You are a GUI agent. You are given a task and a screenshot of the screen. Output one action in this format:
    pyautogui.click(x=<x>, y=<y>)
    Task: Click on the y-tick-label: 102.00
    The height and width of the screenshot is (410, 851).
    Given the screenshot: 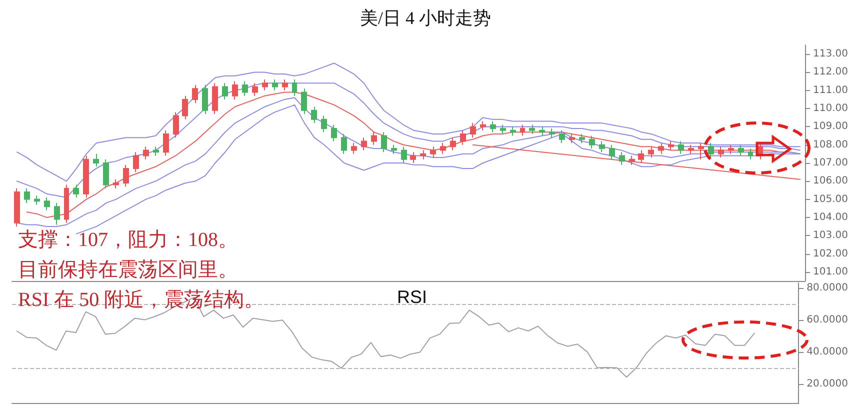 What is the action you would take?
    pyautogui.click(x=830, y=254)
    